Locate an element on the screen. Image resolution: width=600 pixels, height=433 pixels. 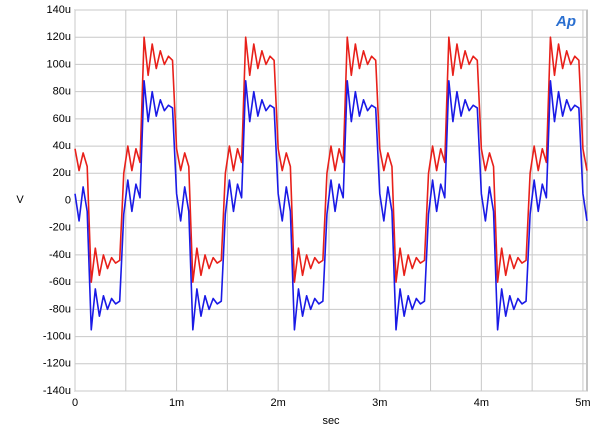
x-tick-label: 0 is located at coordinates (75, 403).